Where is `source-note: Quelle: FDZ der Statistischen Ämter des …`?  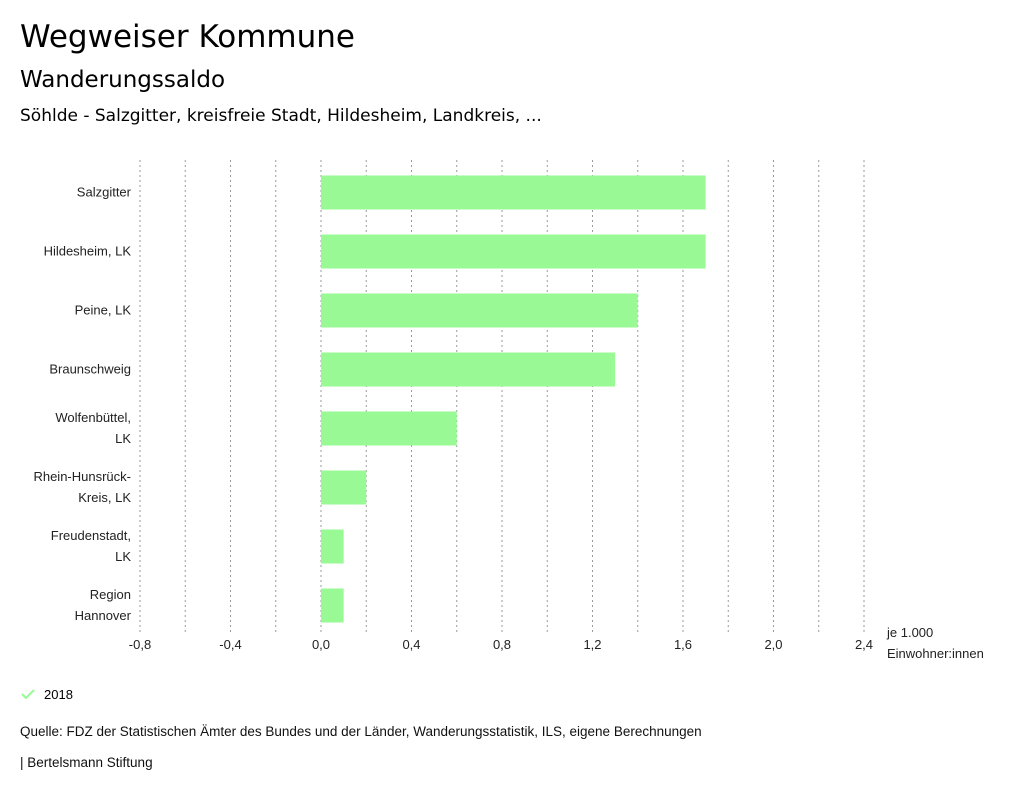
source-note: Quelle: FDZ der Statistischen Ämter des … is located at coordinates (361, 731).